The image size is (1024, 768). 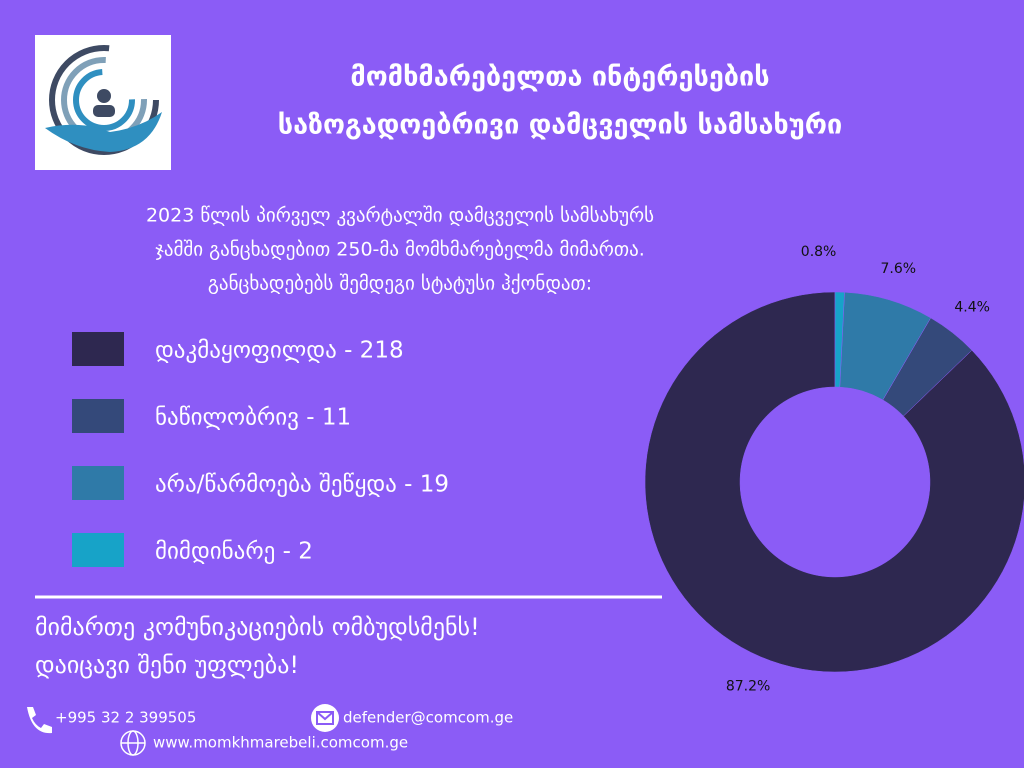 I want to click on value-label: 7.6%, so click(x=898, y=269).